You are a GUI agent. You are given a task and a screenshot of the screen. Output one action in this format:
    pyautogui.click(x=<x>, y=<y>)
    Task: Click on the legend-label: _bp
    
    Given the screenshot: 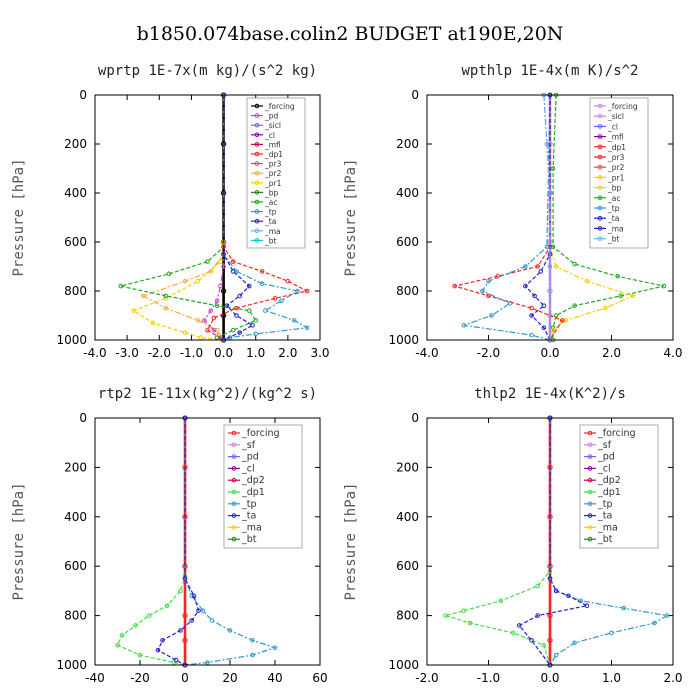 What is the action you would take?
    pyautogui.click(x=271, y=192)
    